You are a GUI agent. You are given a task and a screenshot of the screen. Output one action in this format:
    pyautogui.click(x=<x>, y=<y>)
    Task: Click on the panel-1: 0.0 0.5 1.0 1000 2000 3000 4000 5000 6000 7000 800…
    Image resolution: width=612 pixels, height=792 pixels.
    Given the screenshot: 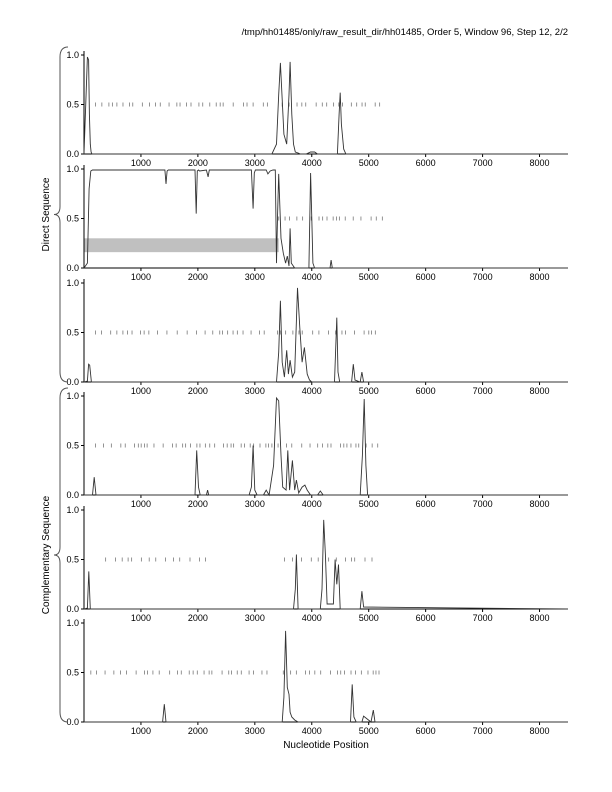 What is the action you would take?
    pyautogui.click(x=317, y=109)
    